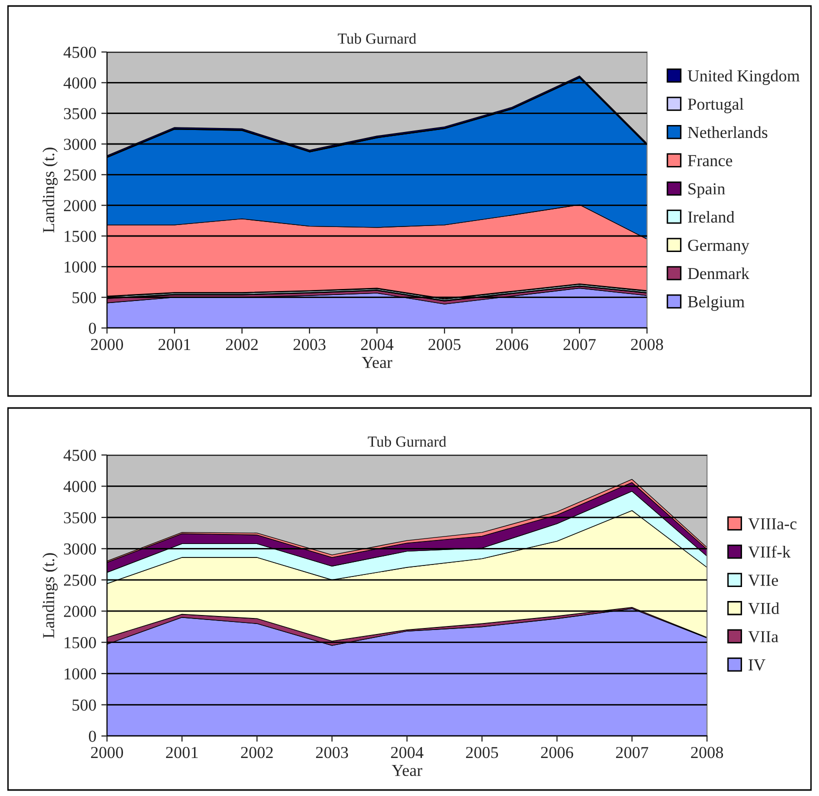 The image size is (819, 796). Describe the element at coordinates (711, 216) in the screenshot. I see `legend-label: Ireland` at that location.